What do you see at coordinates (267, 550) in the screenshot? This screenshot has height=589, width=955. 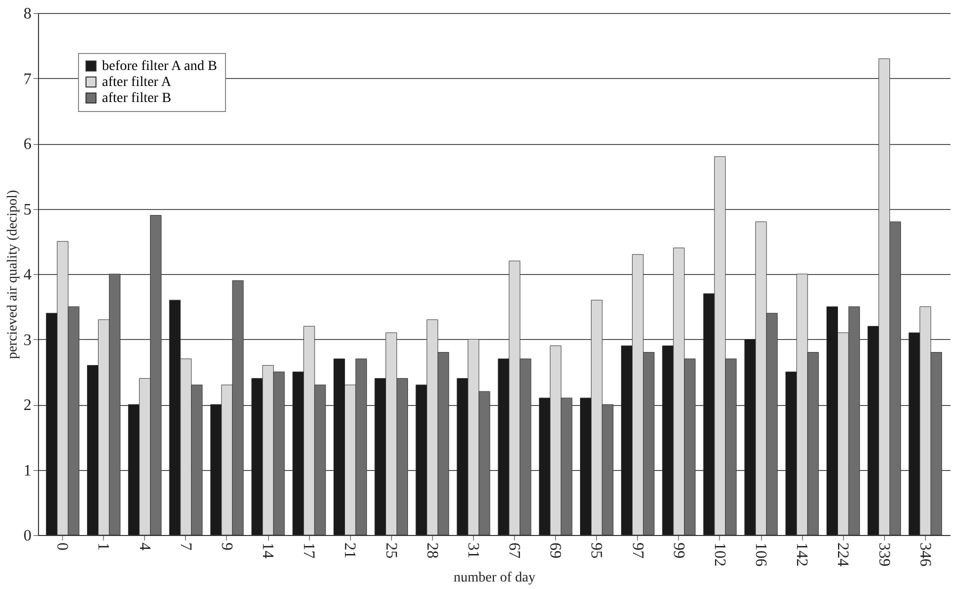 I see `x-tick-label: 14` at bounding box center [267, 550].